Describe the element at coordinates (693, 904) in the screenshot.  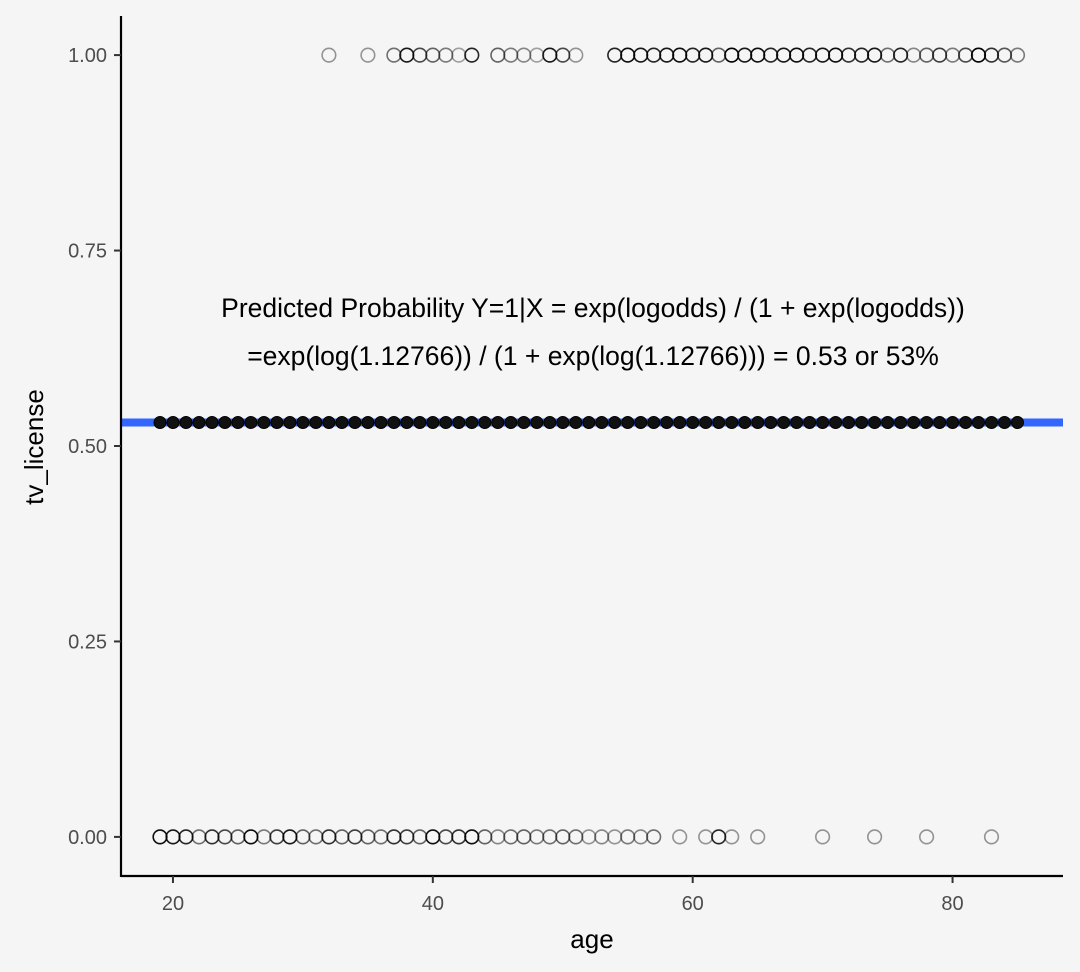
I see `x-tick-label: 60` at that location.